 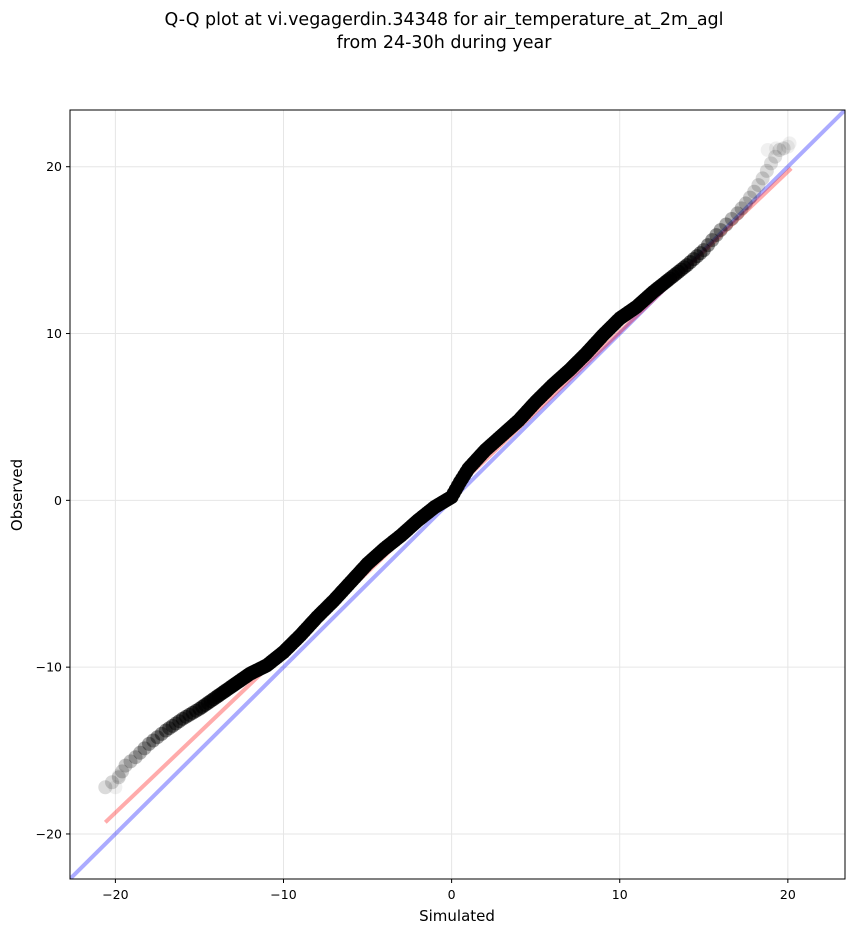 I want to click on y-tick-label-2: 0, so click(x=58, y=500).